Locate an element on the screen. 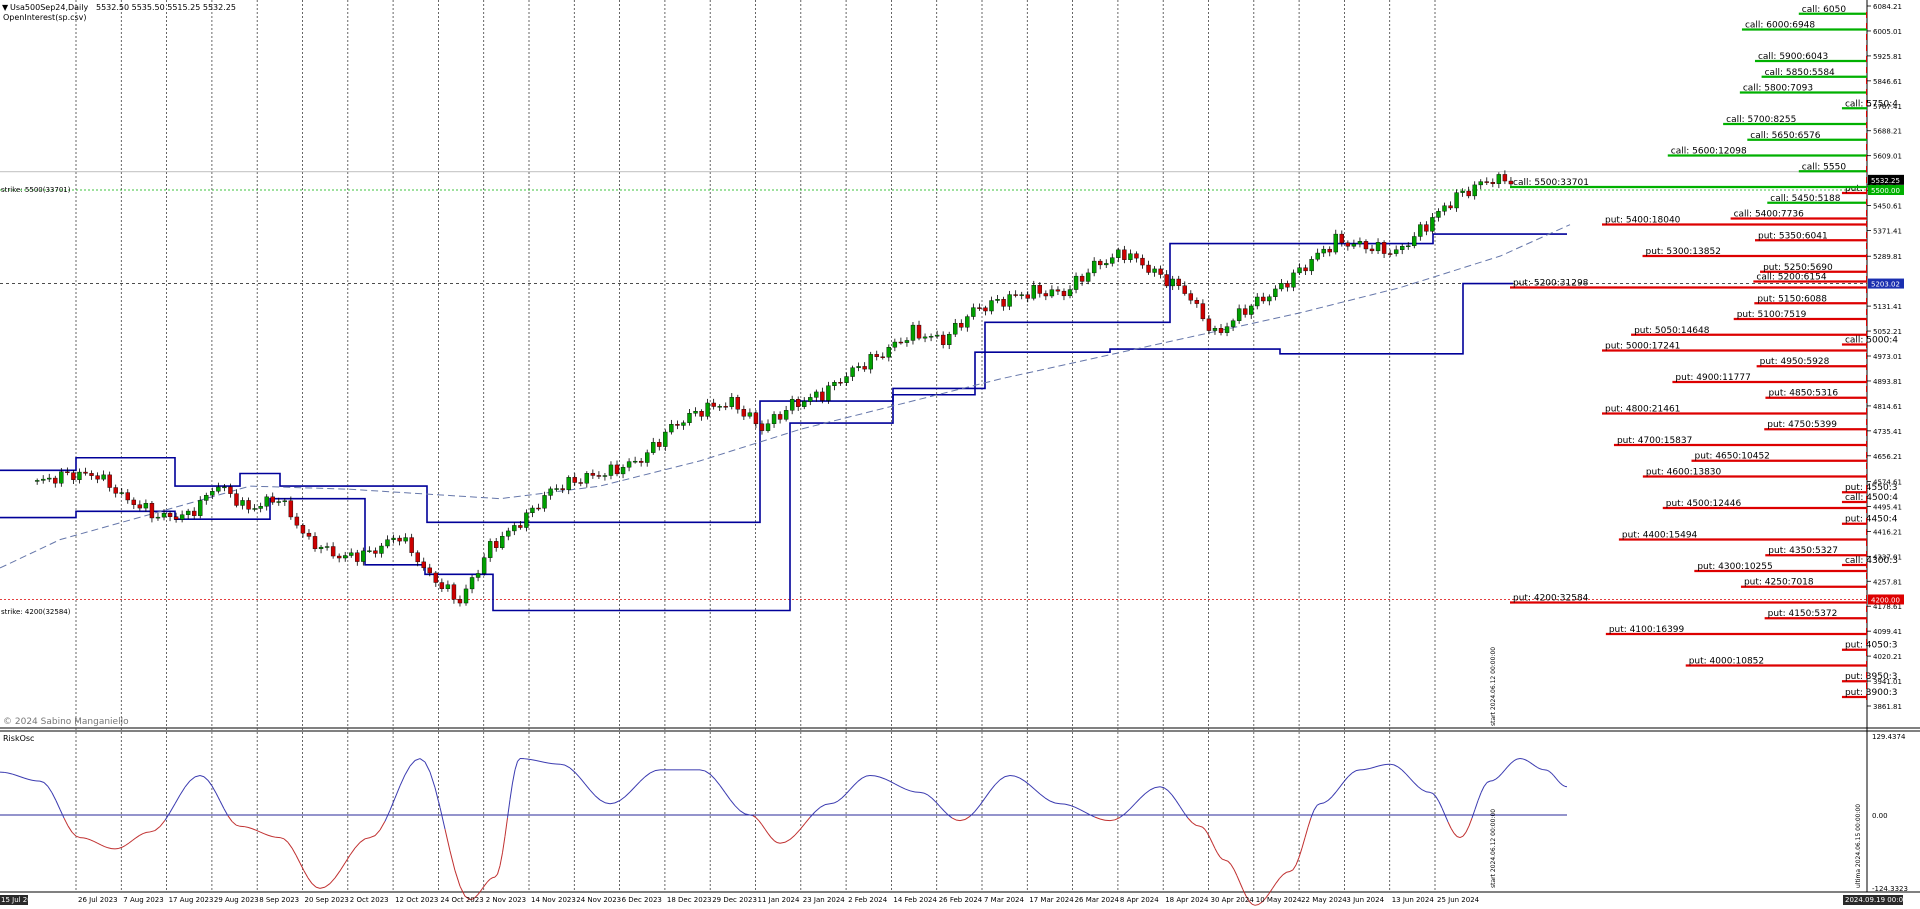  put-oi-label: put: 5350:6041 is located at coordinates (1793, 236).